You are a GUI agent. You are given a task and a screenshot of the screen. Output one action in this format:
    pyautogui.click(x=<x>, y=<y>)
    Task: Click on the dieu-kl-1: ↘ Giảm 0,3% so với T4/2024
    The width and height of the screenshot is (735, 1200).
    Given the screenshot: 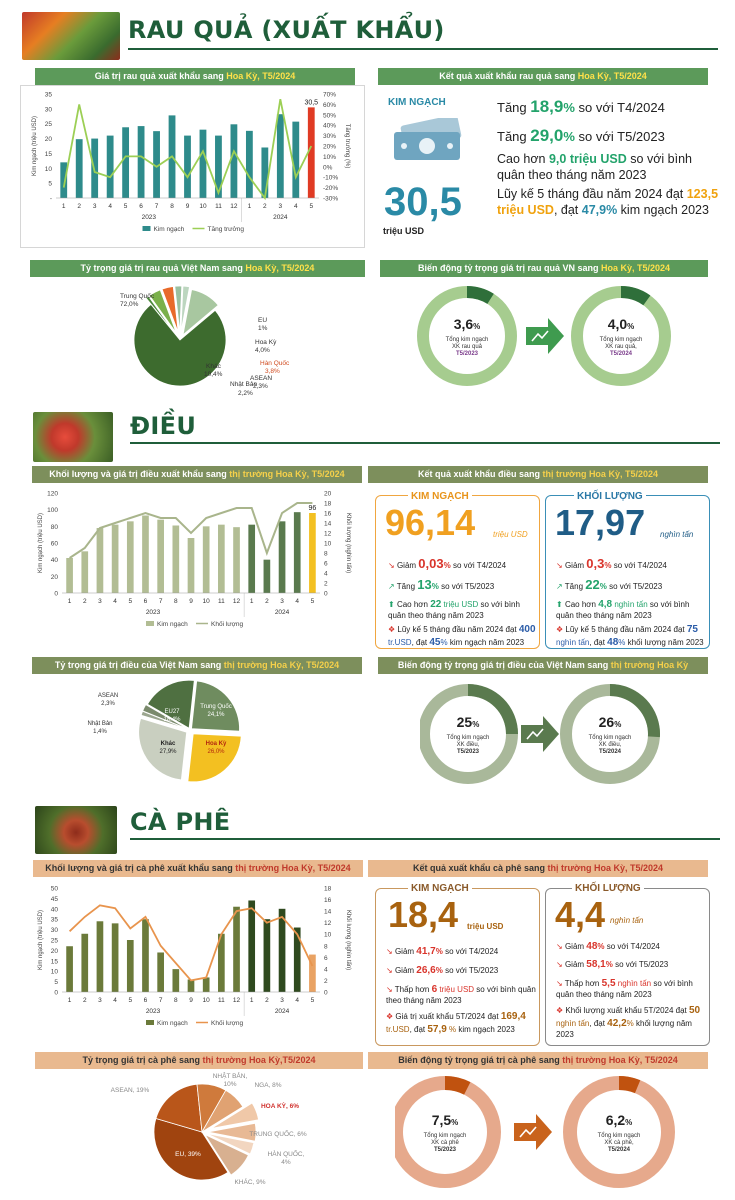 What is the action you would take?
    pyautogui.click(x=611, y=563)
    